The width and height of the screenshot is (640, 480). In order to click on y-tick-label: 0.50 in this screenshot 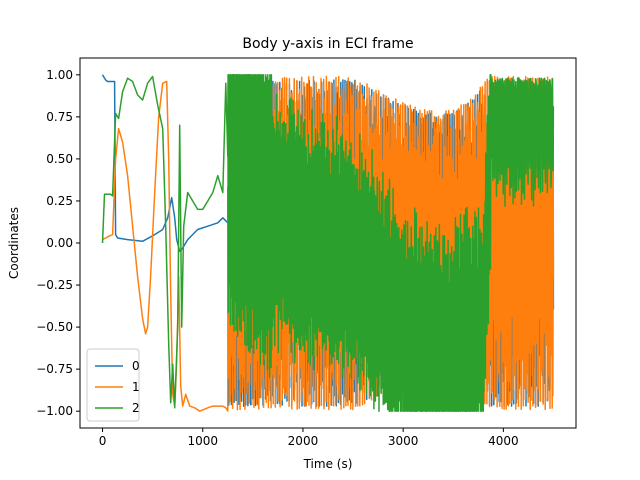, I will do `click(59, 159)`.